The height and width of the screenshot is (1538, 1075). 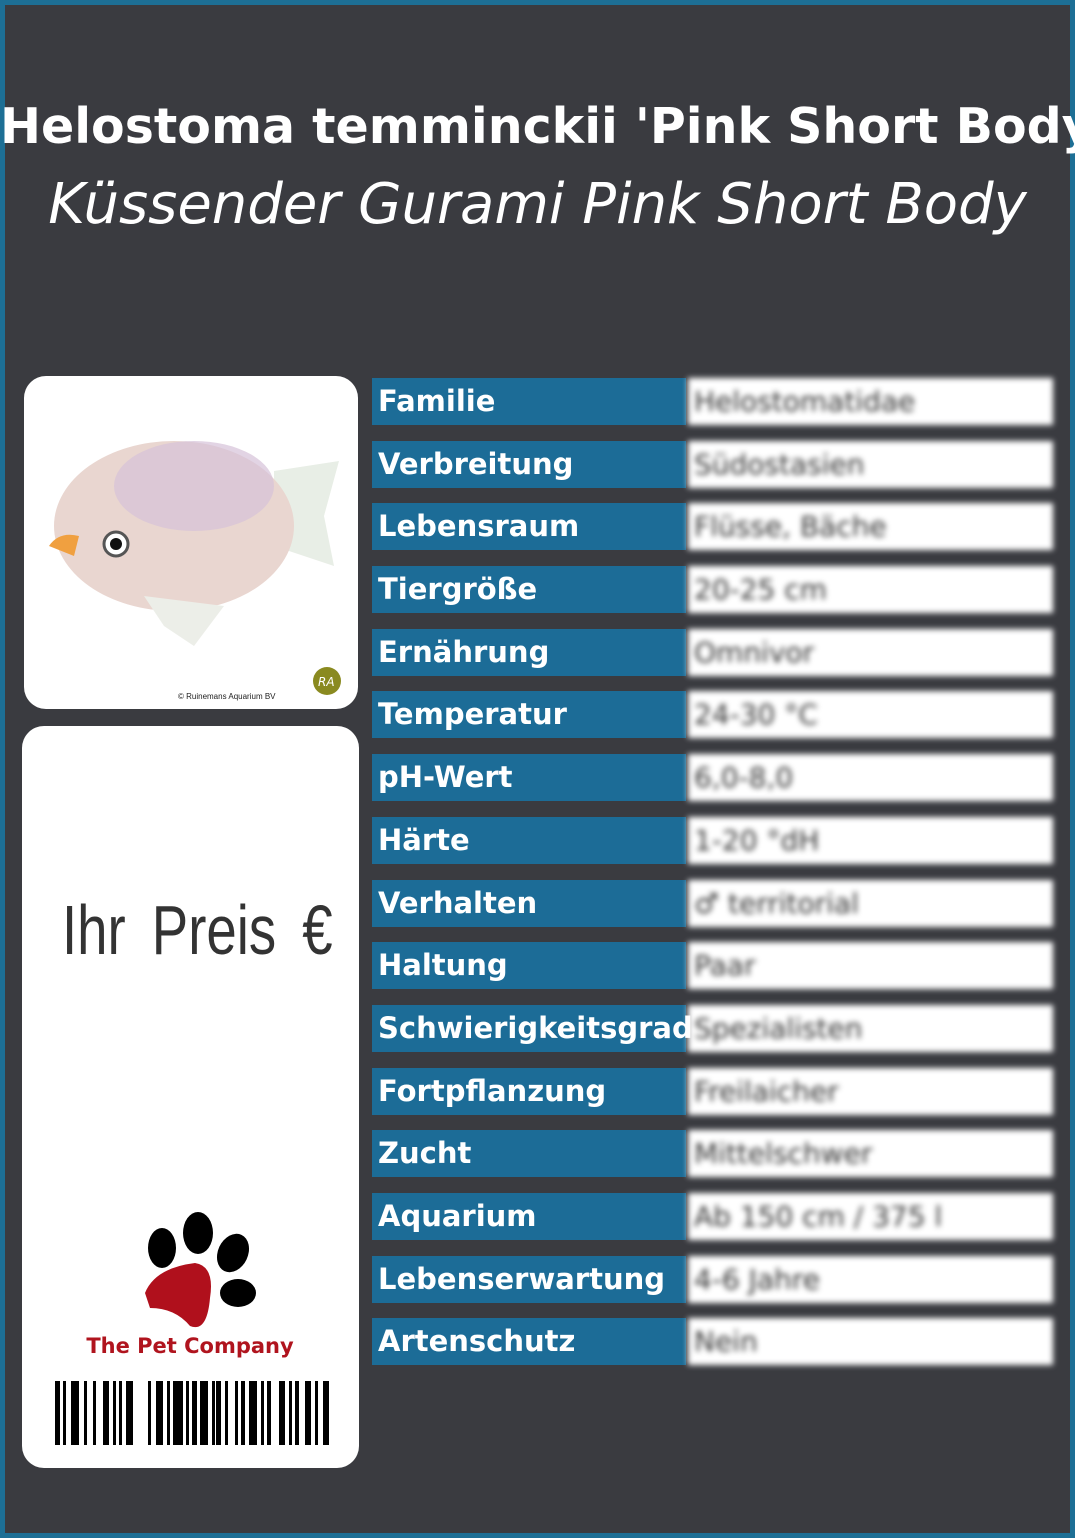 I want to click on info-row: Tiergröße 20-25 cm, so click(x=712, y=590).